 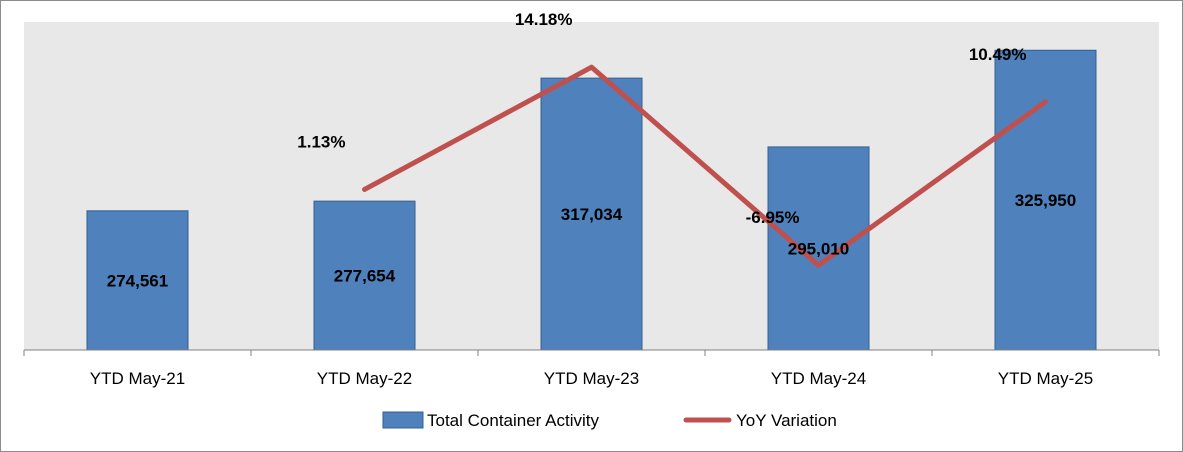 What do you see at coordinates (137, 378) in the screenshot?
I see `x-tick-label: YTD May-21` at bounding box center [137, 378].